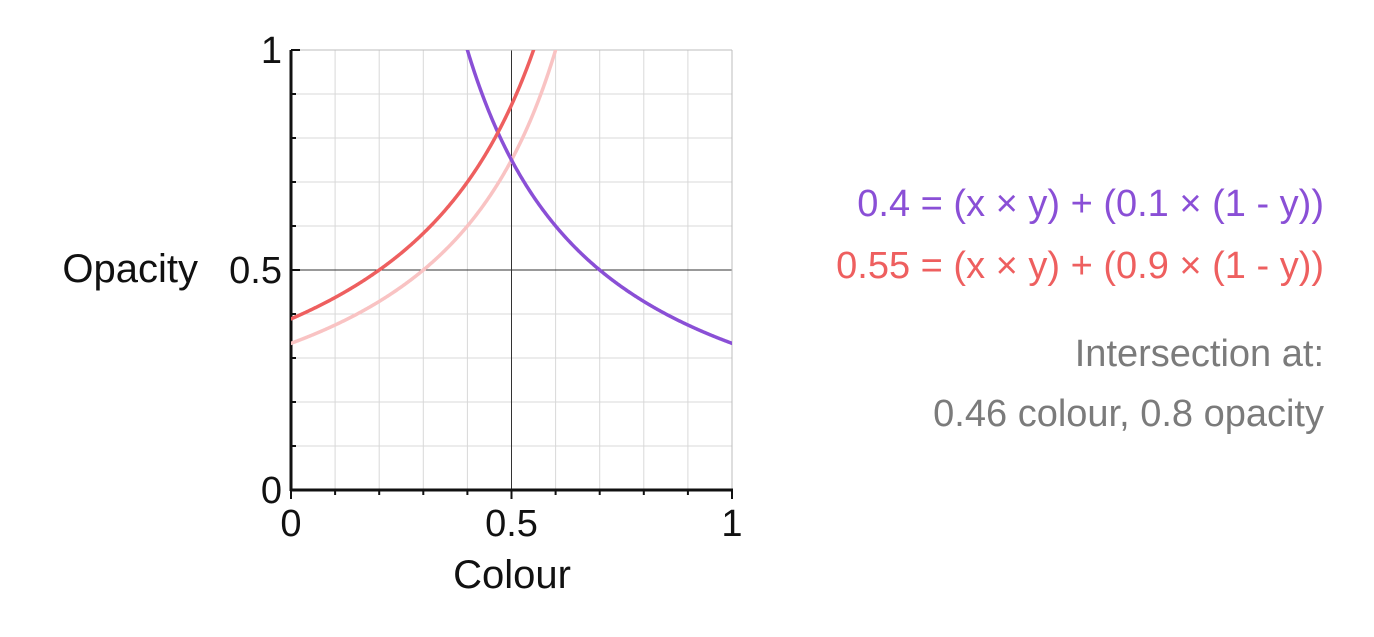 The width and height of the screenshot is (1374, 637). What do you see at coordinates (255, 271) in the screenshot?
I see `y-tick-label: 0.5` at bounding box center [255, 271].